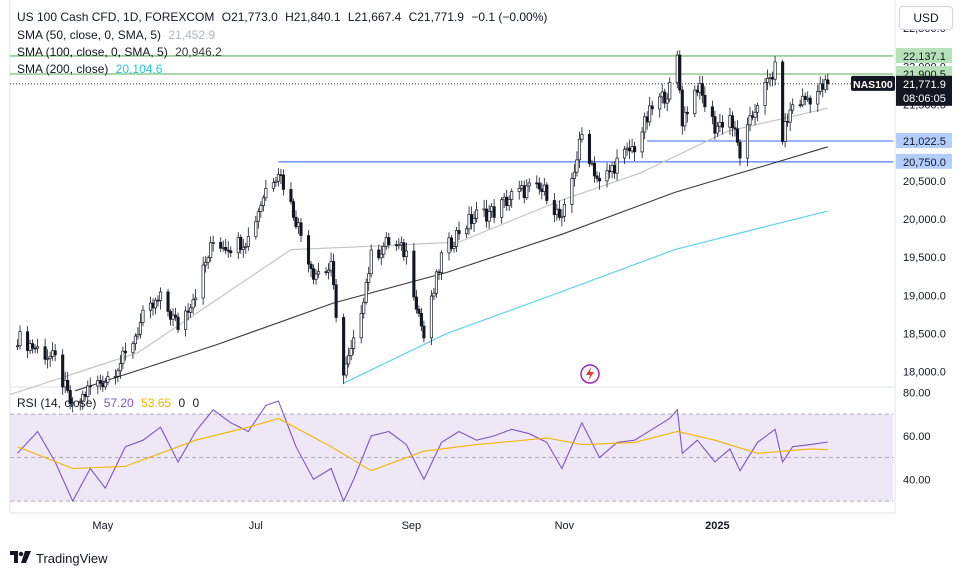 The width and height of the screenshot is (966, 581). Describe the element at coordinates (59, 558) in the screenshot. I see `tradingview-logo: TradingView` at that location.